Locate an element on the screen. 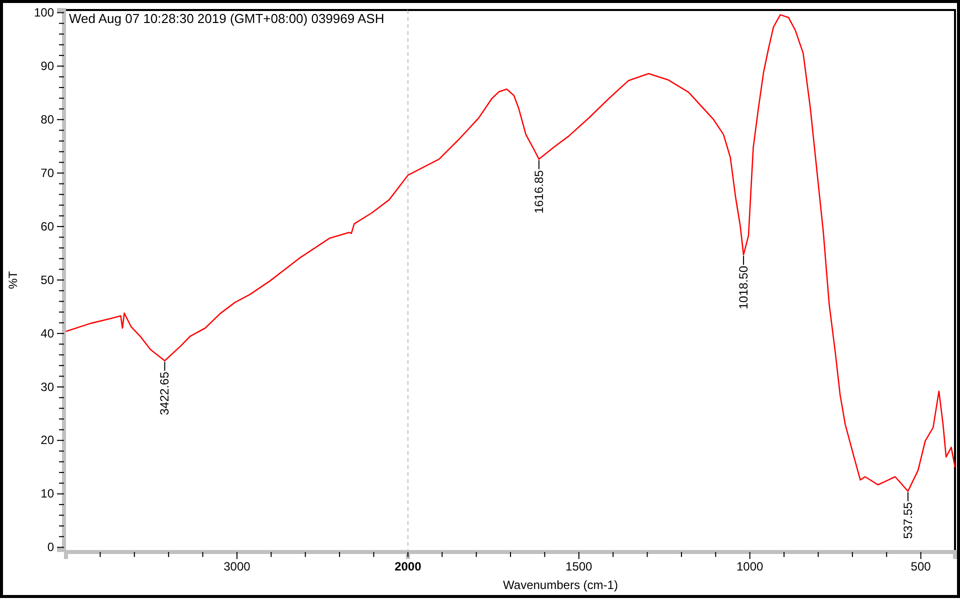  x-axis-title: Wavenumbers (cm-1) is located at coordinates (560, 585).